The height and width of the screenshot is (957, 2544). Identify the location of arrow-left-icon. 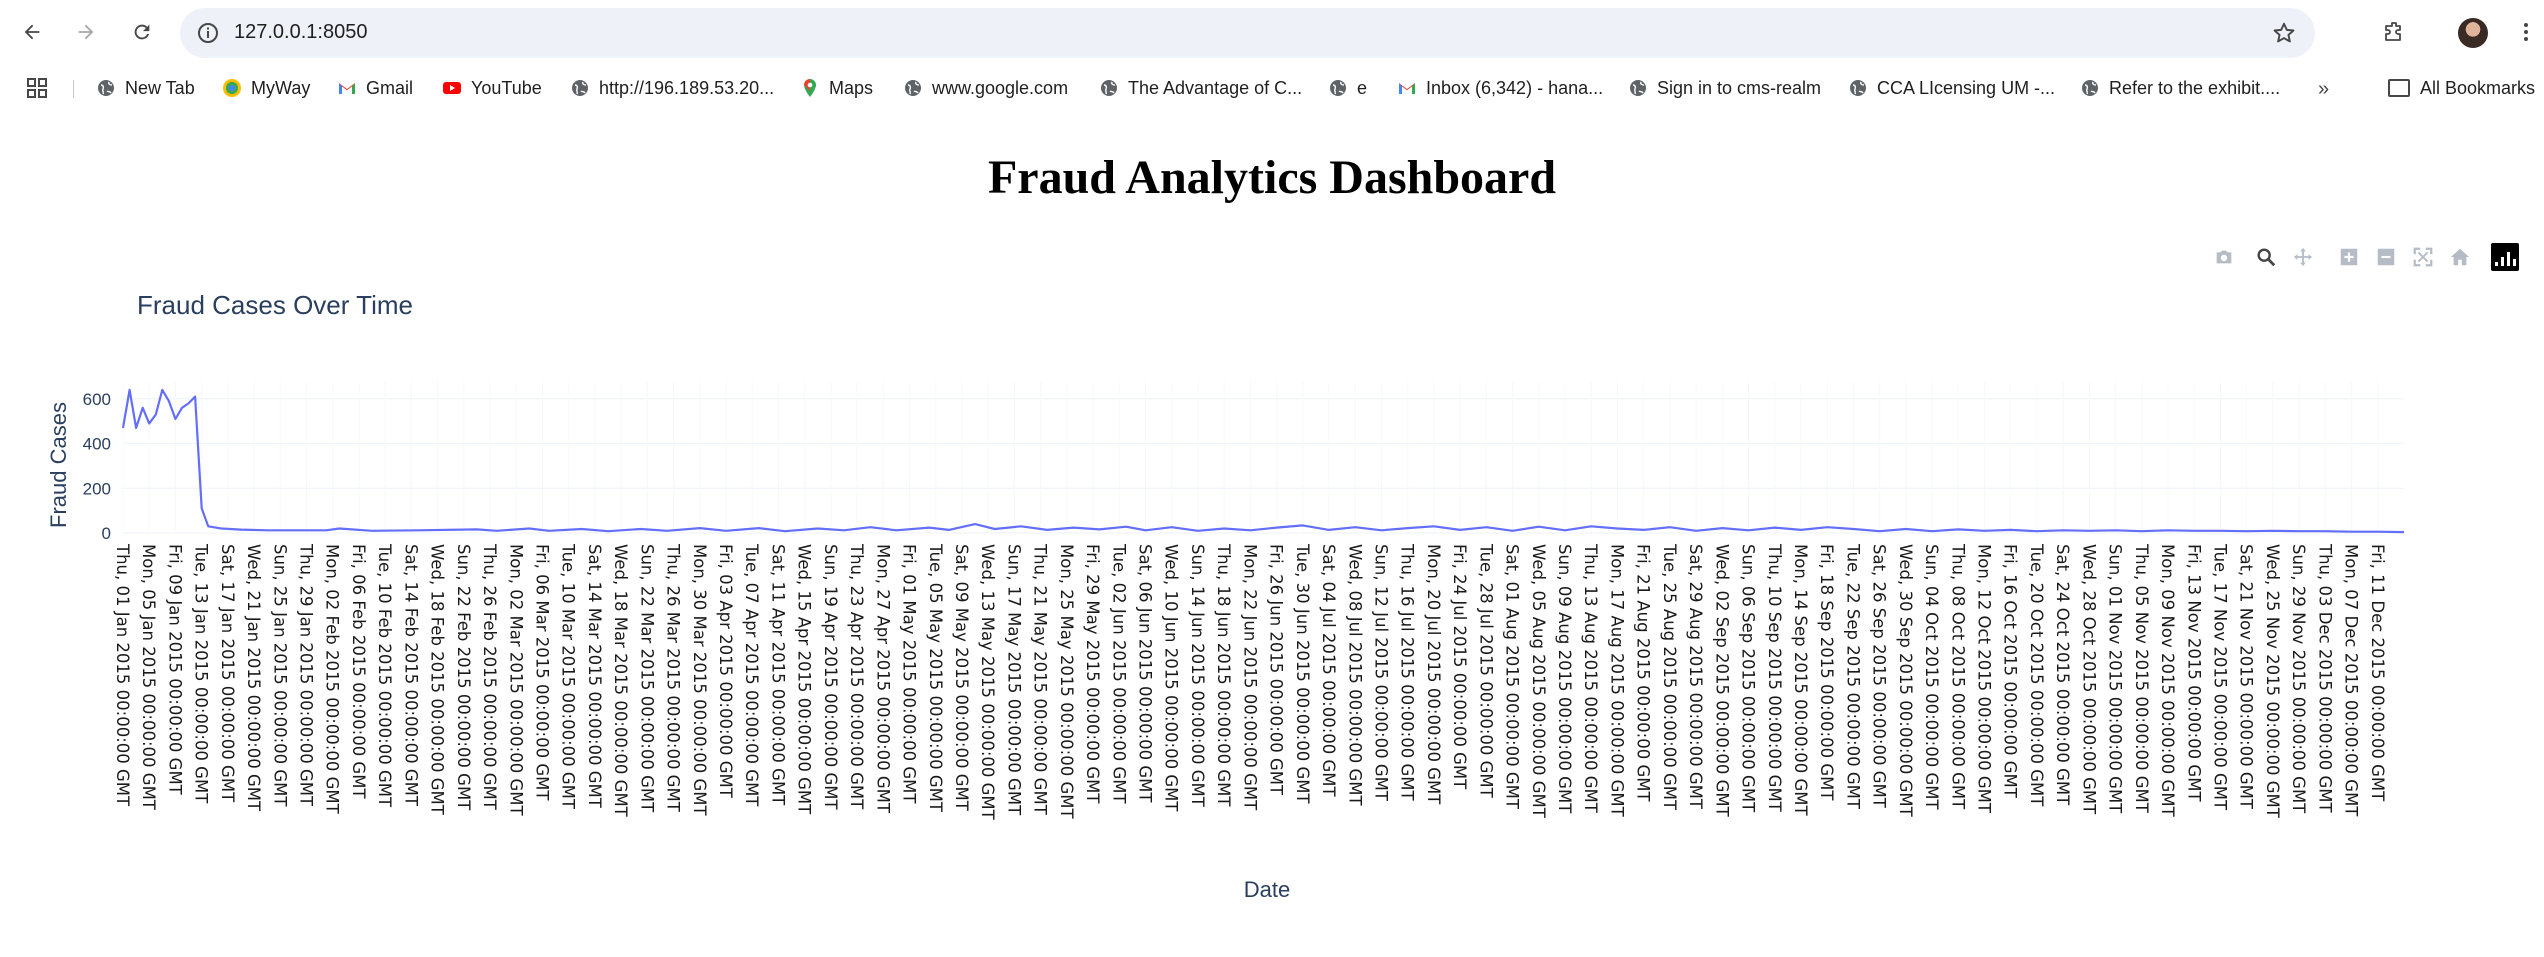
(32, 32).